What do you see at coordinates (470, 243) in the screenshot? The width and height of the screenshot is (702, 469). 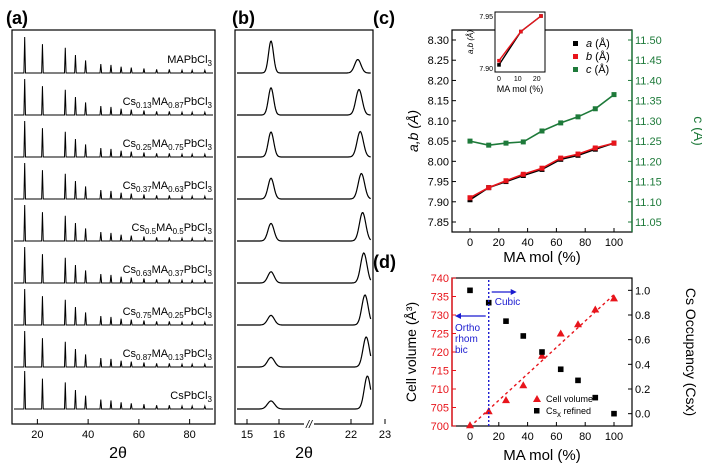 I see `x-tick-label: 0` at bounding box center [470, 243].